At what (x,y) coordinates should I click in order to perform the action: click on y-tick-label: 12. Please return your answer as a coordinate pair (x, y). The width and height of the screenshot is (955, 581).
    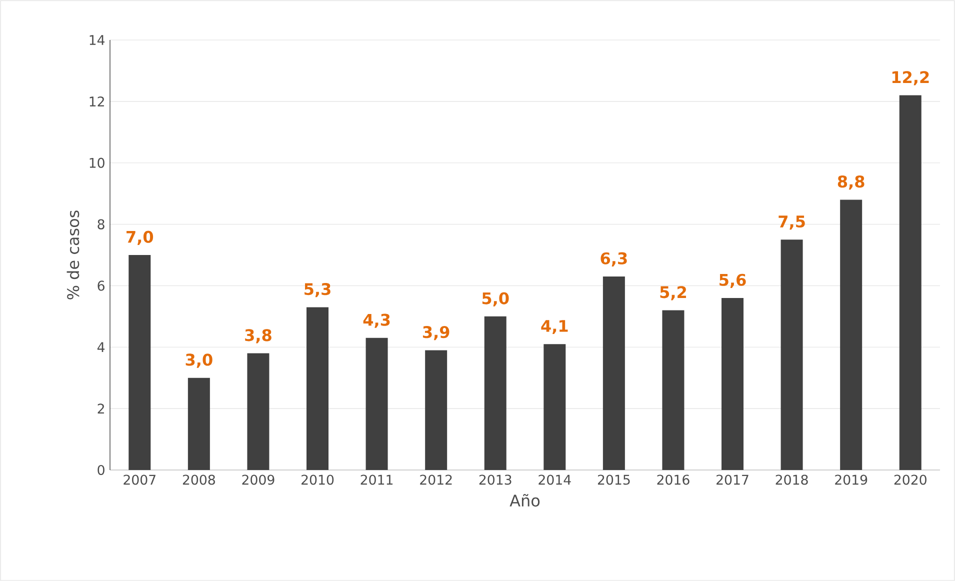
    Looking at the image, I should click on (97, 101).